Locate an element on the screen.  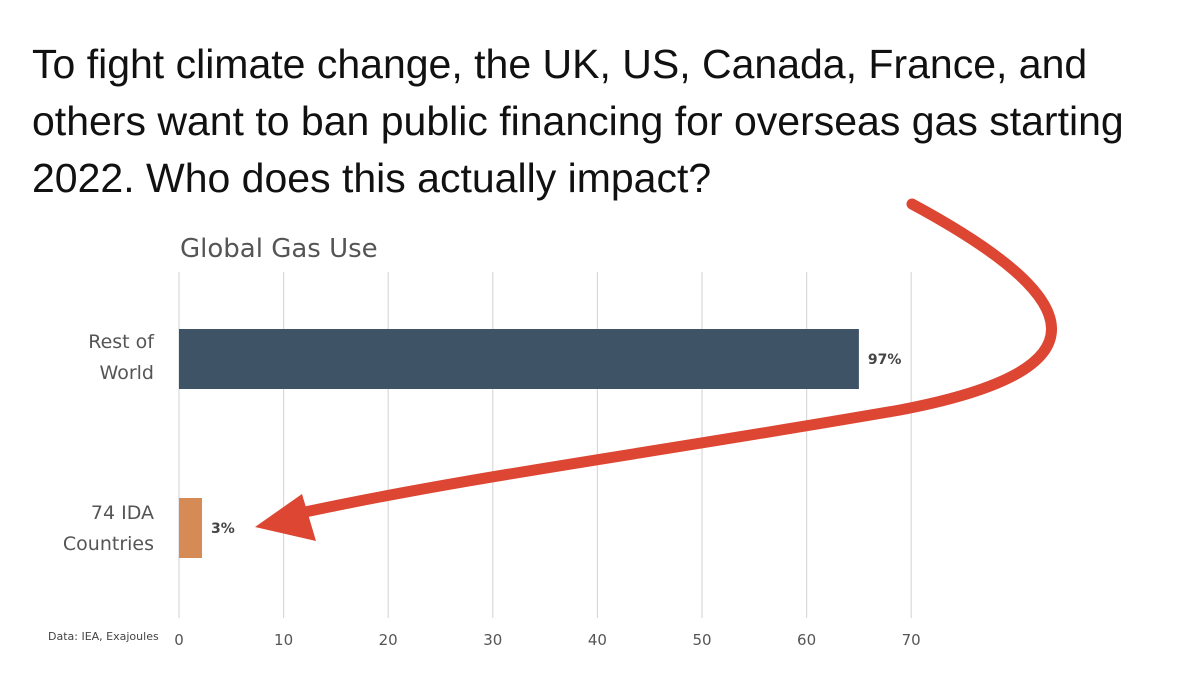
arrow-head-icon is located at coordinates (285, 517).